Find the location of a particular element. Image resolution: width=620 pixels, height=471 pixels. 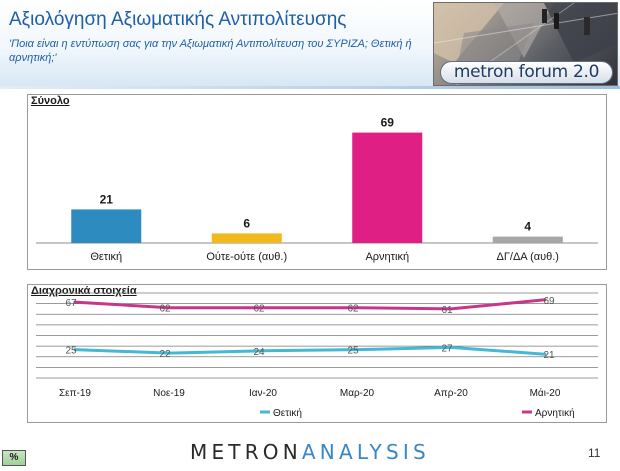

header-divider is located at coordinates (310, 87).